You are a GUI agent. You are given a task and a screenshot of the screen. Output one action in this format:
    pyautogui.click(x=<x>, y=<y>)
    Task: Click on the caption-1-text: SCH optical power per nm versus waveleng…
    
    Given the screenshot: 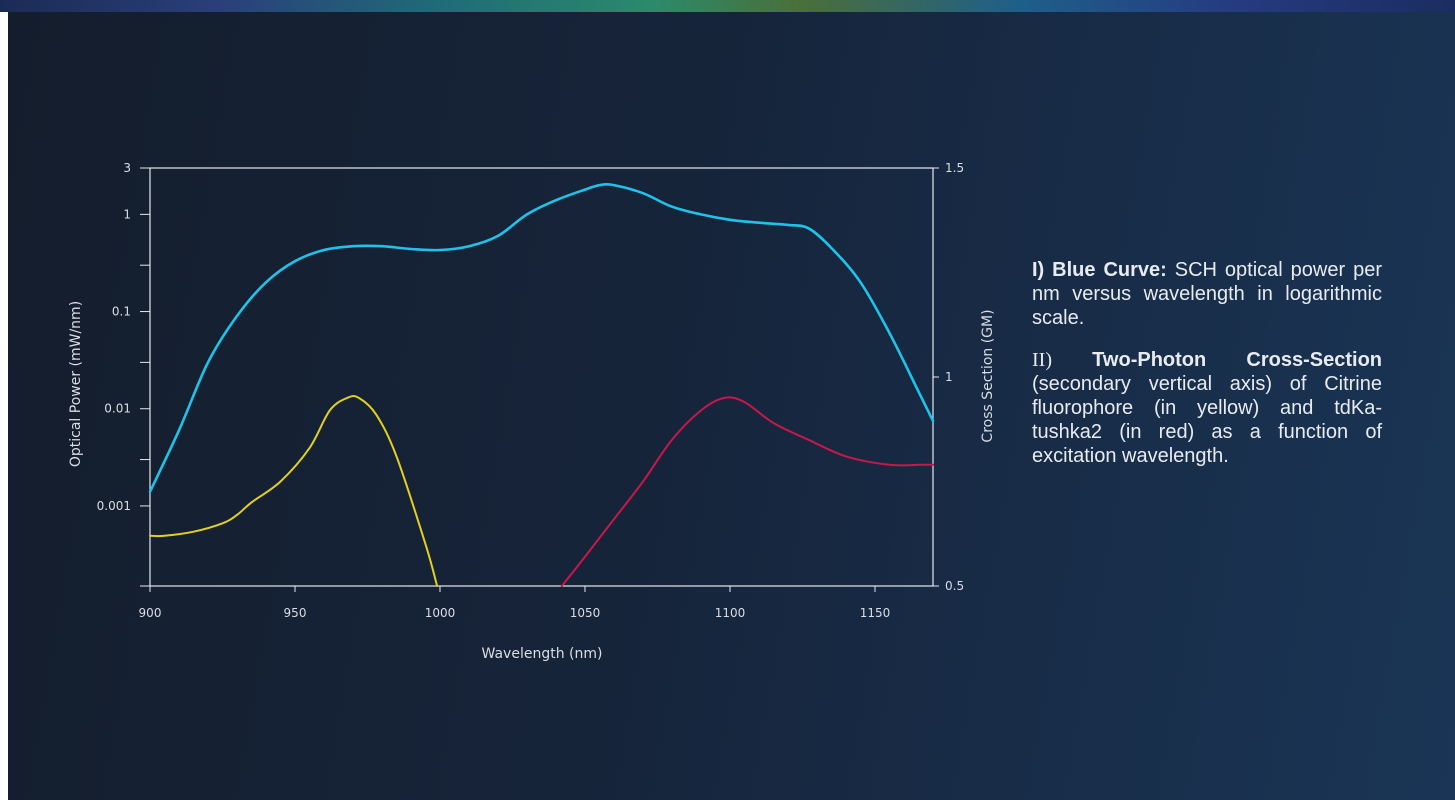 What is the action you would take?
    pyautogui.click(x=1207, y=294)
    